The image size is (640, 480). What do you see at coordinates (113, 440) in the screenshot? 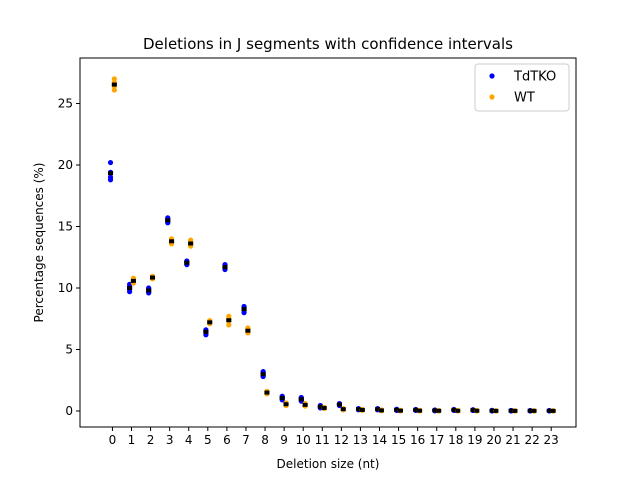
I see `x-tick-label: 0` at bounding box center [113, 440].